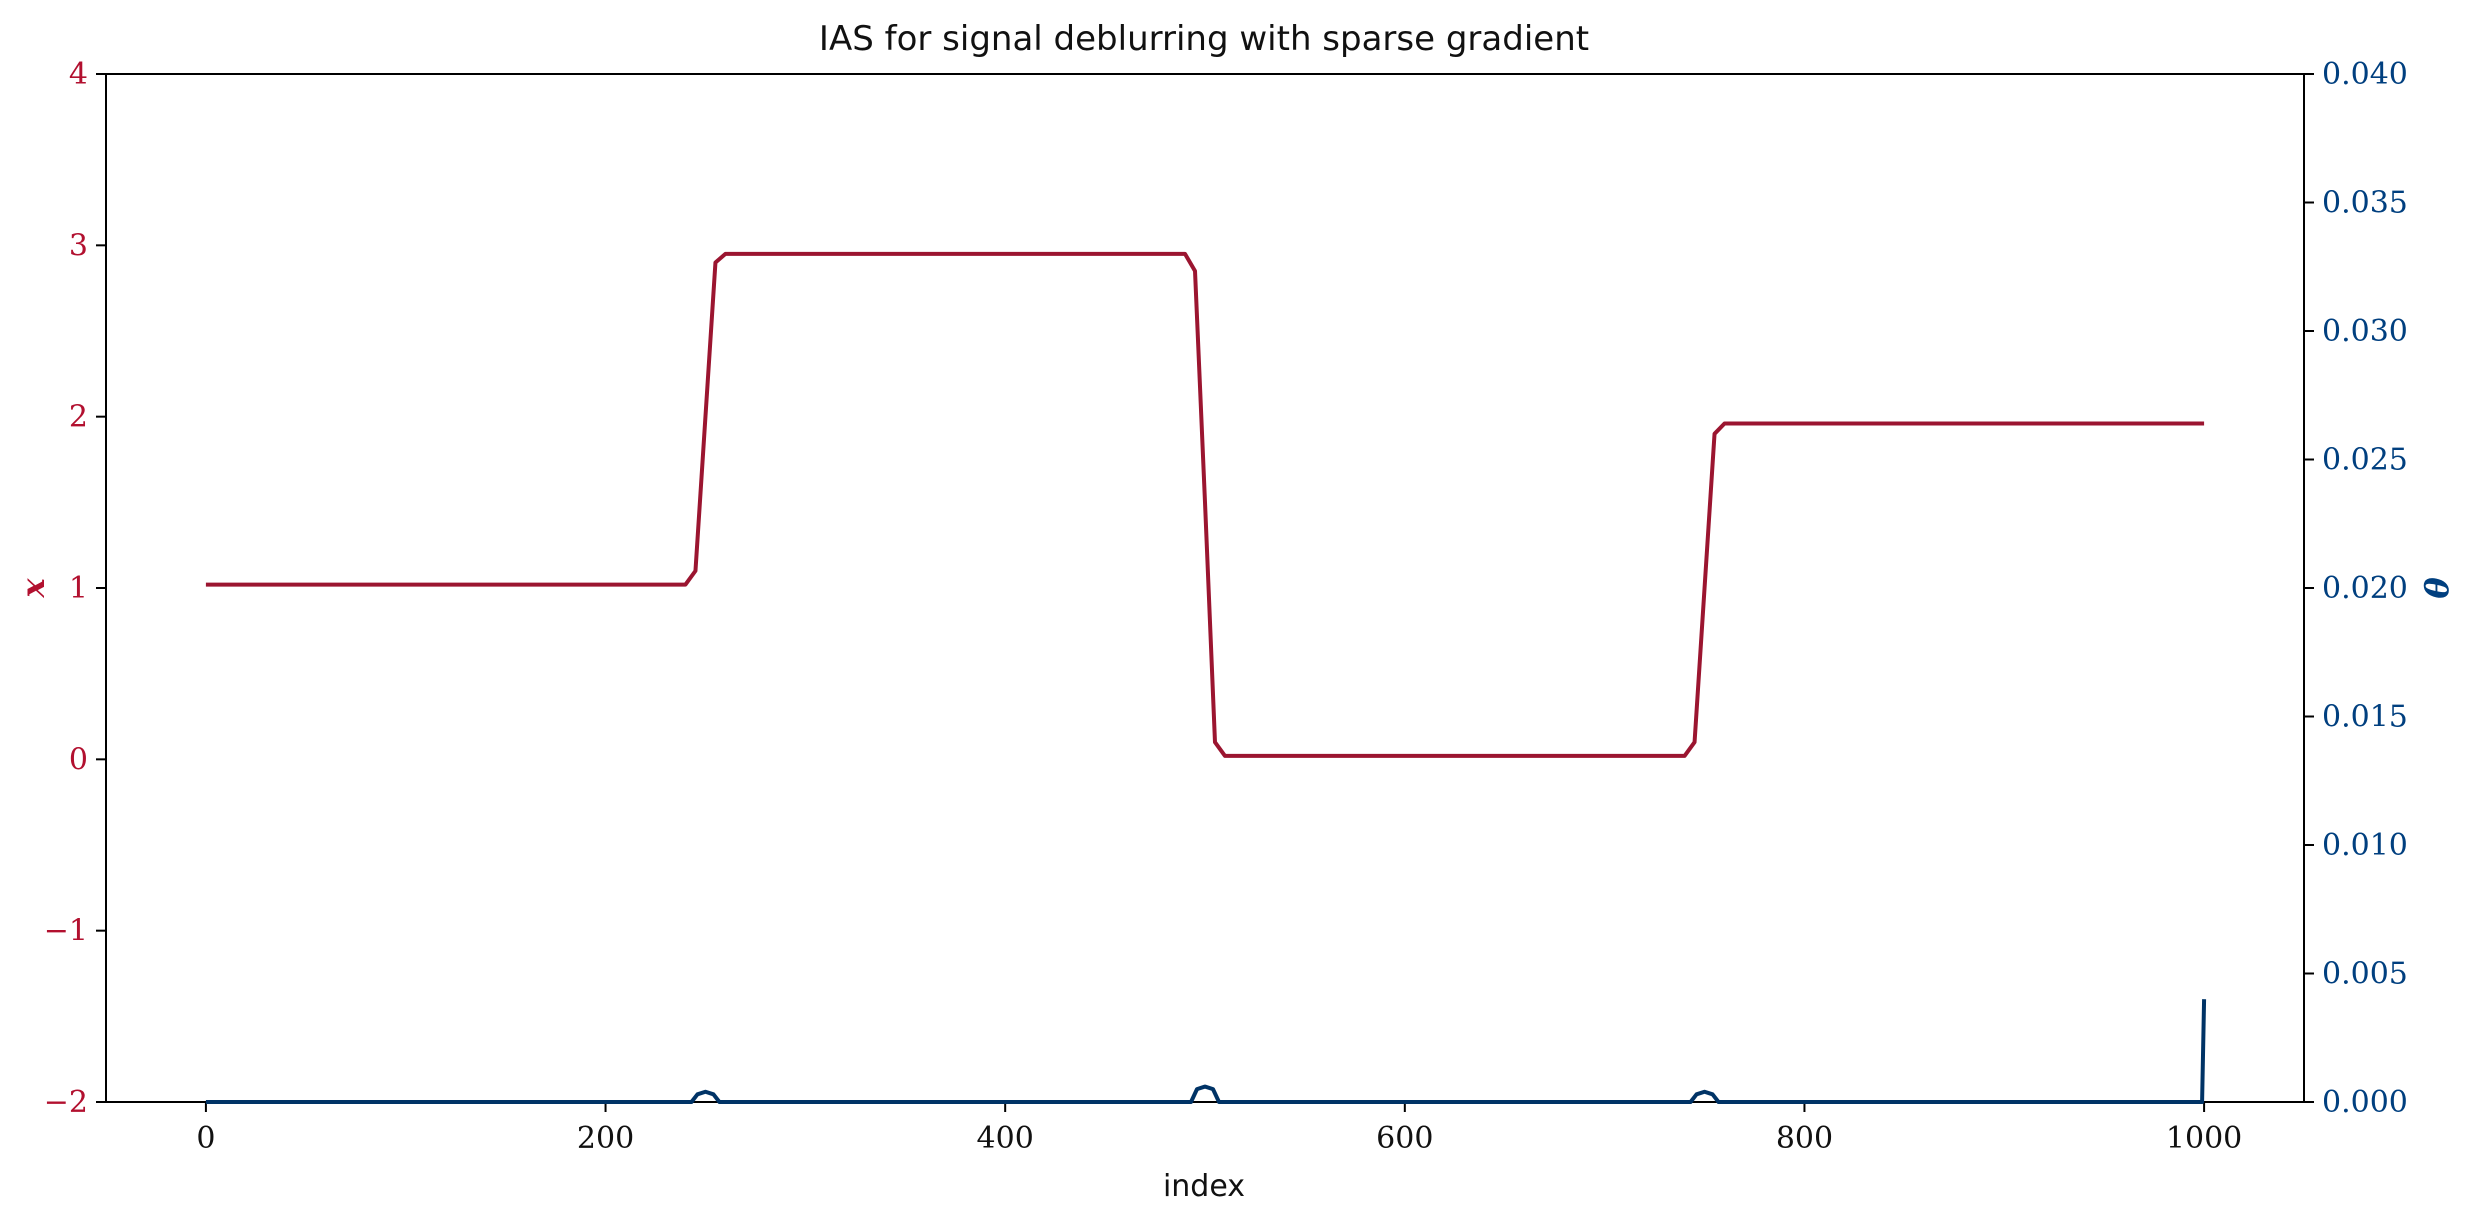  Describe the element at coordinates (78, 245) in the screenshot. I see `left-y-tick-label: 3` at that location.